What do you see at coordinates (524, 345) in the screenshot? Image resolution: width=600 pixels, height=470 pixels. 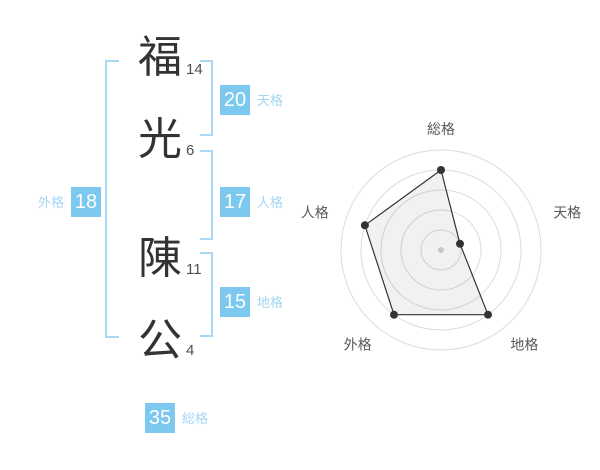 I see `radar-axis-label: 地格` at bounding box center [524, 345].